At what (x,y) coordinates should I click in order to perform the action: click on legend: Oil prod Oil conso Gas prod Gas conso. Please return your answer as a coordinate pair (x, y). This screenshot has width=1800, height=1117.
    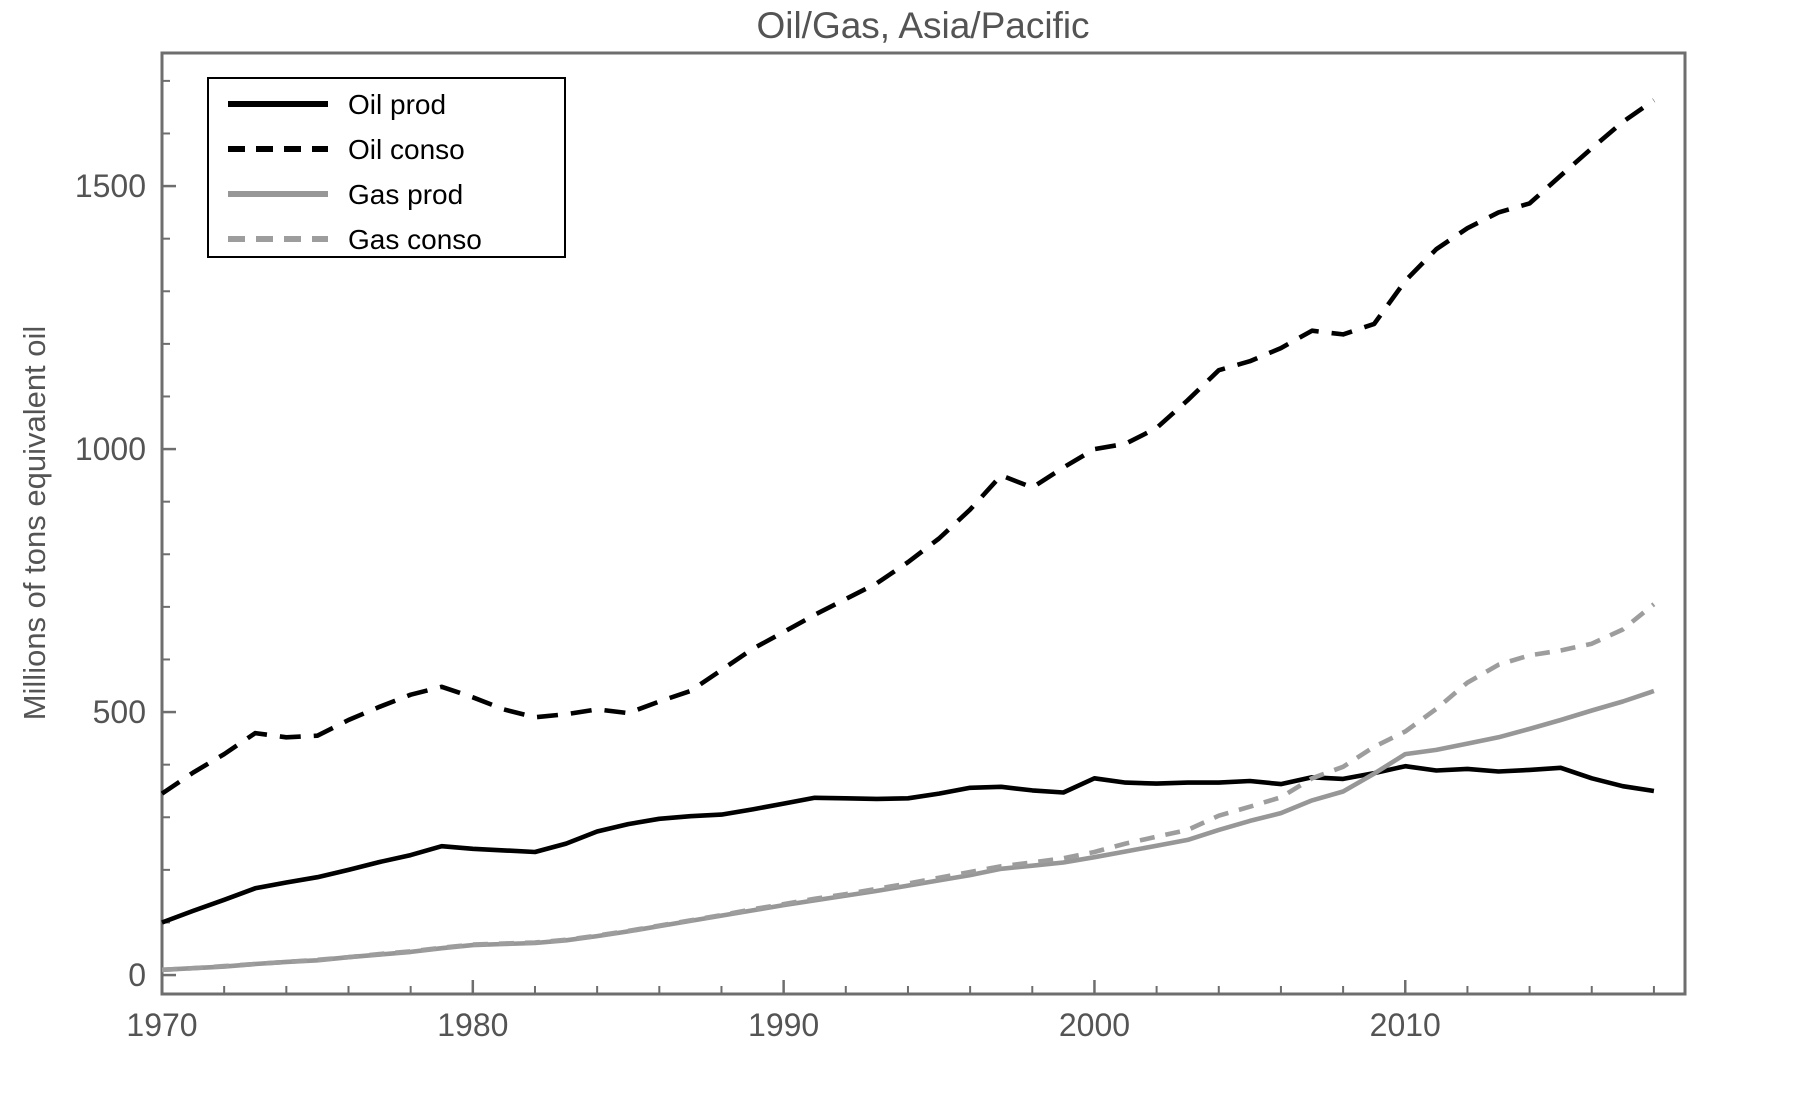
    Looking at the image, I should click on (386, 167).